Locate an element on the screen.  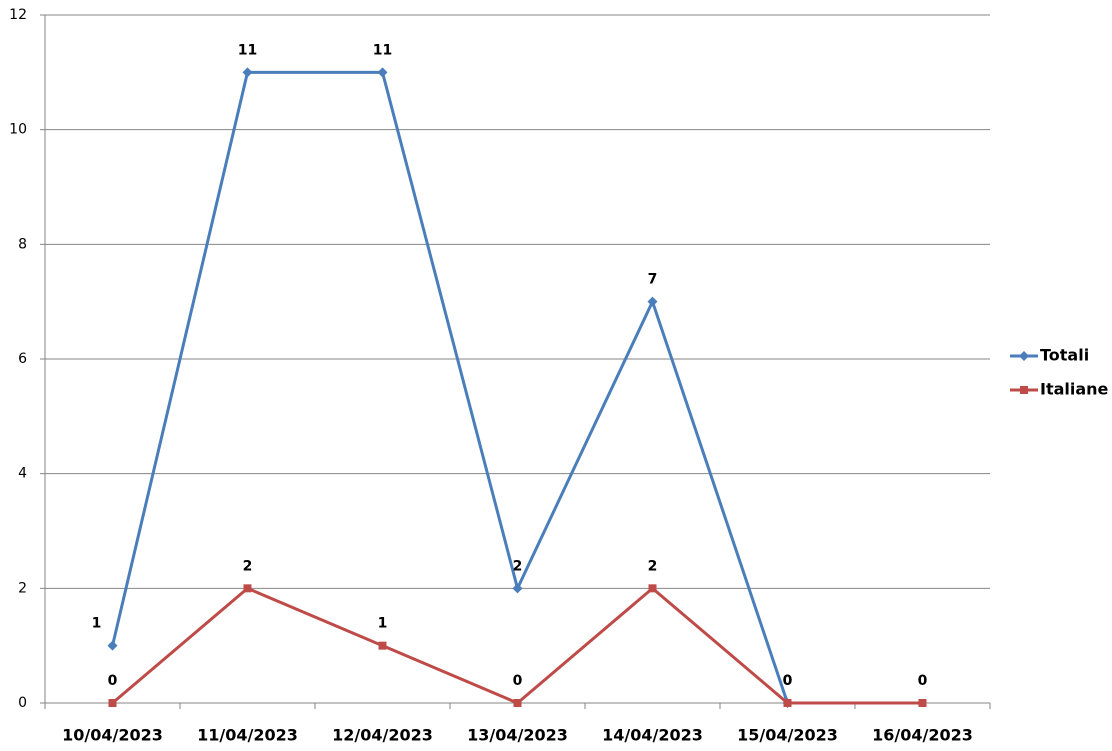
y-tick-label: 12 is located at coordinates (18, 15).